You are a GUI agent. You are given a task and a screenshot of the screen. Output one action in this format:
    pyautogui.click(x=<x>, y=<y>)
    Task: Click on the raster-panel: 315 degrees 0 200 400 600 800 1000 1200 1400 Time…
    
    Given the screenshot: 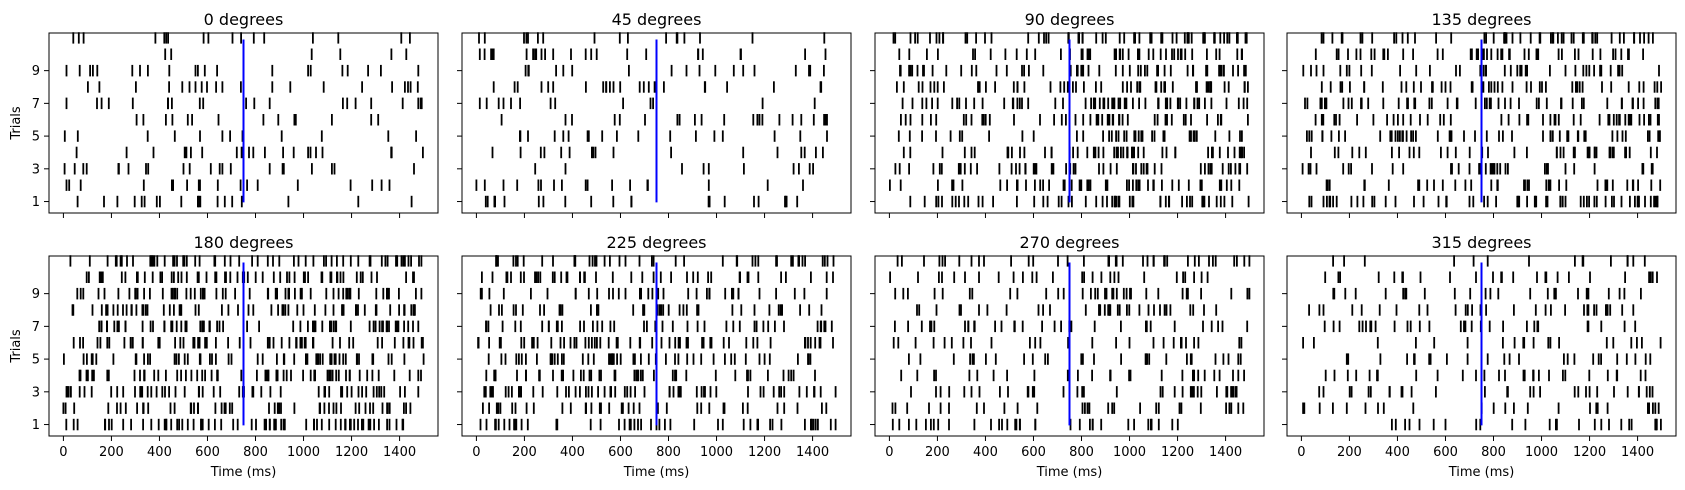 What is the action you would take?
    pyautogui.click(x=1479, y=356)
    